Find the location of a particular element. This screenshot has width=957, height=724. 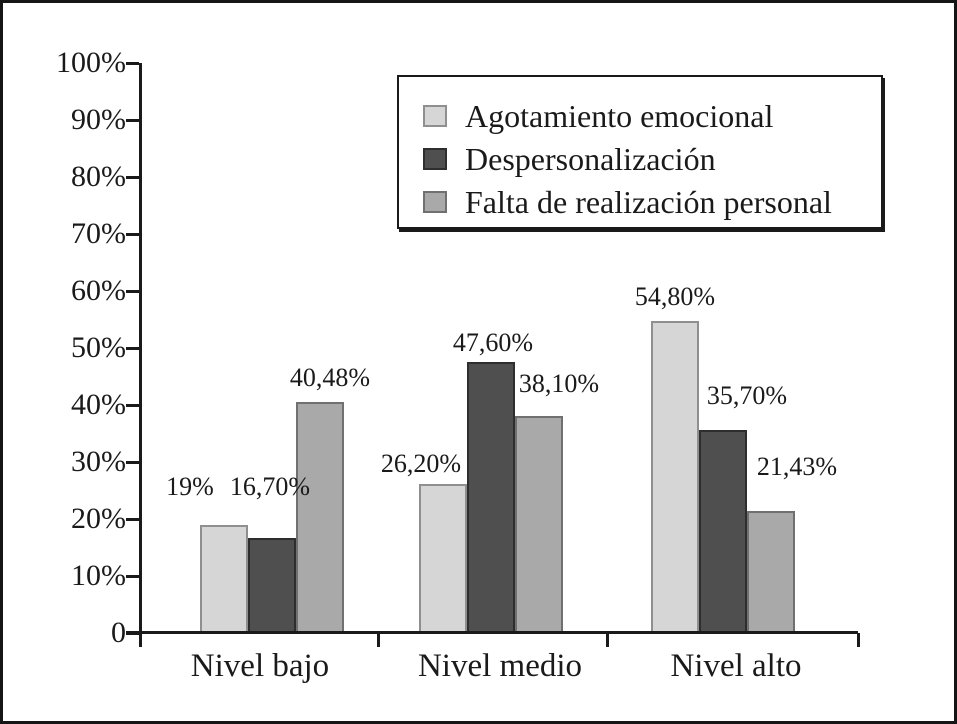

bar-value-label: 26,20% is located at coordinates (421, 463).